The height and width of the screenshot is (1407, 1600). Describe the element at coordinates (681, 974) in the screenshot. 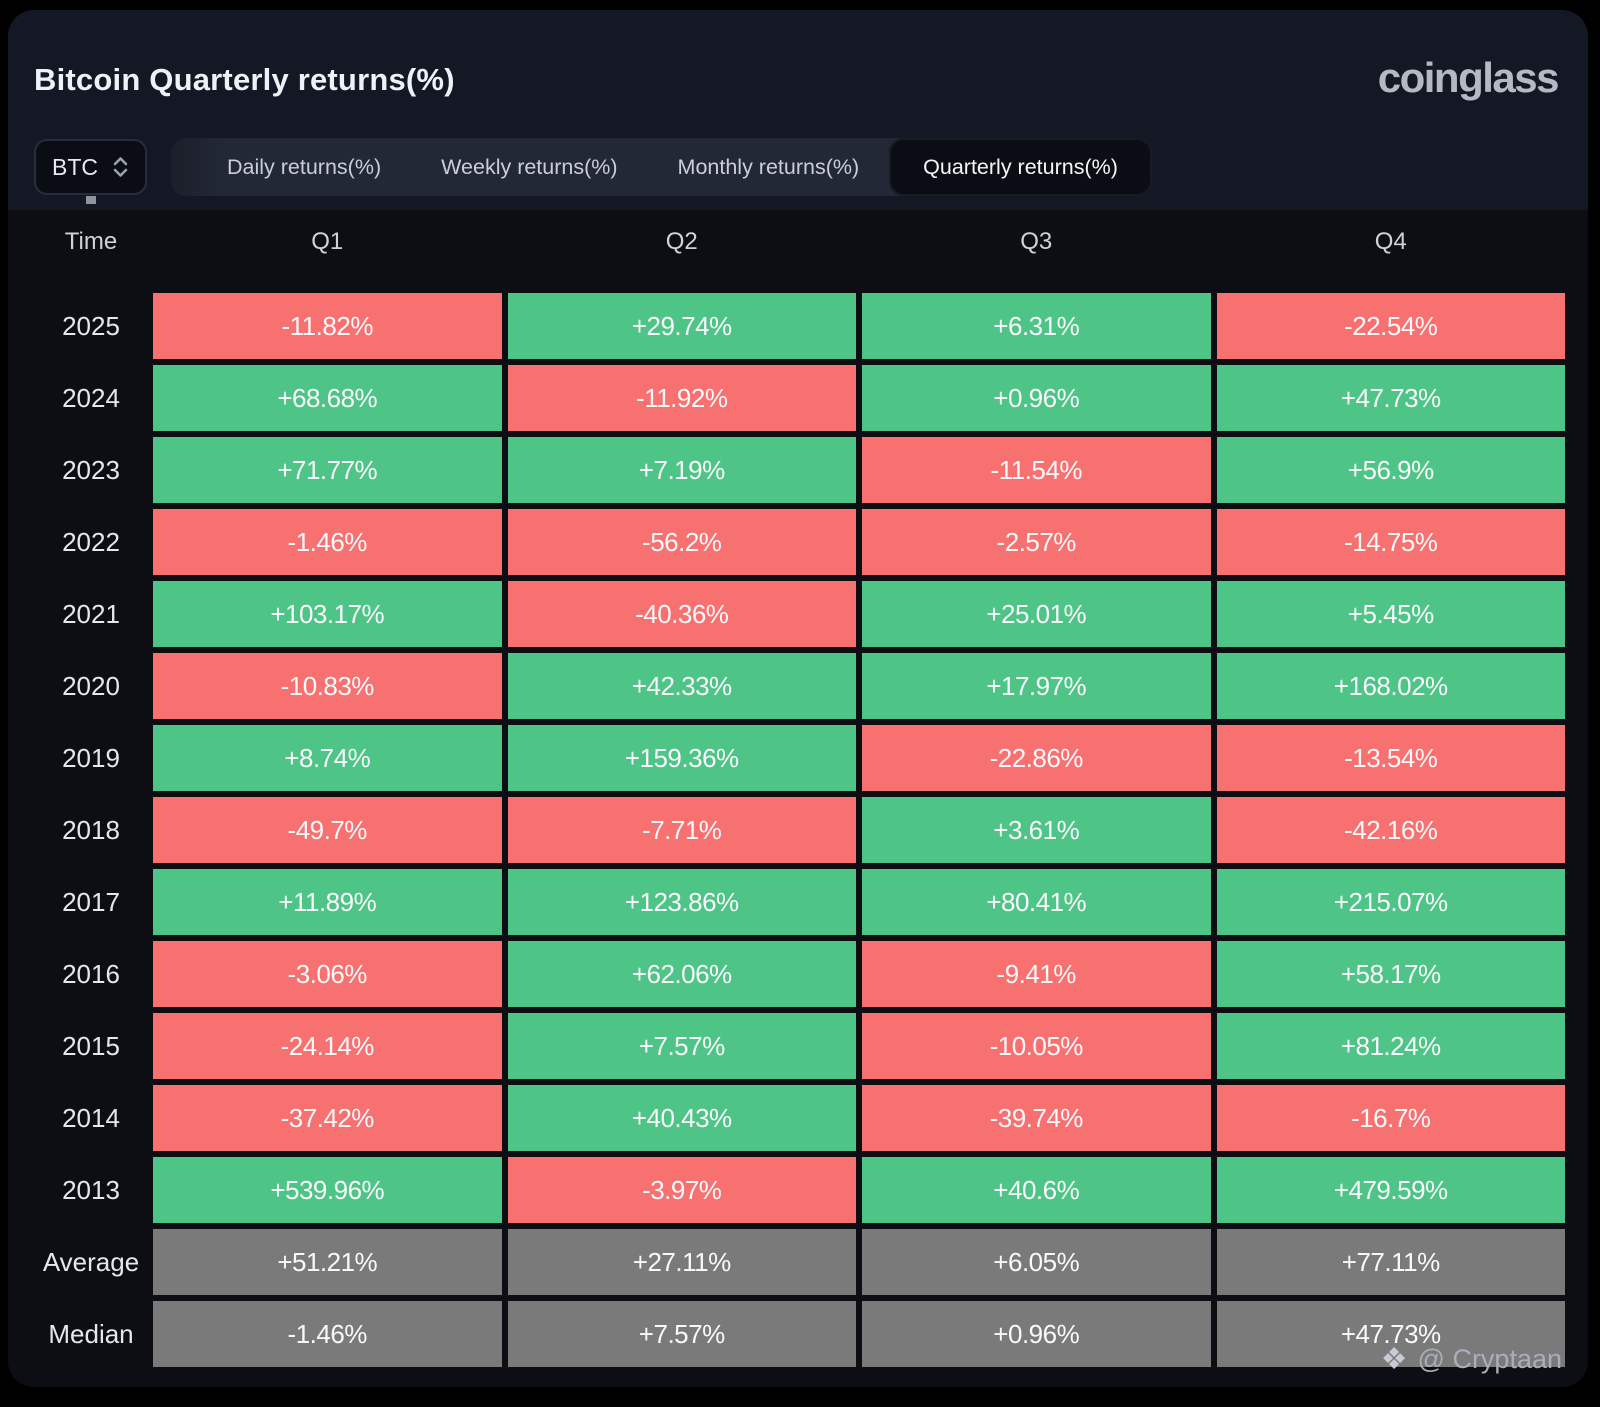

I see `return-cell: +62.06%` at that location.